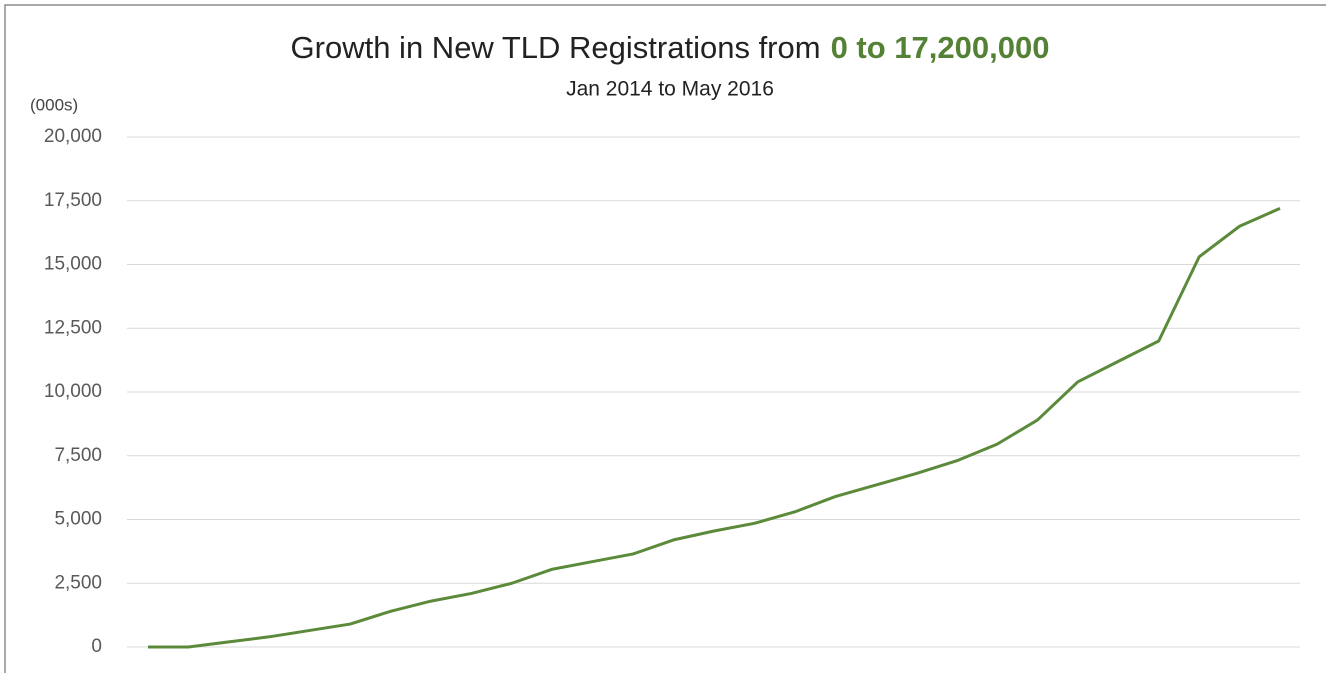 The width and height of the screenshot is (1326, 673). Describe the element at coordinates (73, 327) in the screenshot. I see `y-tick-label: 12,500` at that location.